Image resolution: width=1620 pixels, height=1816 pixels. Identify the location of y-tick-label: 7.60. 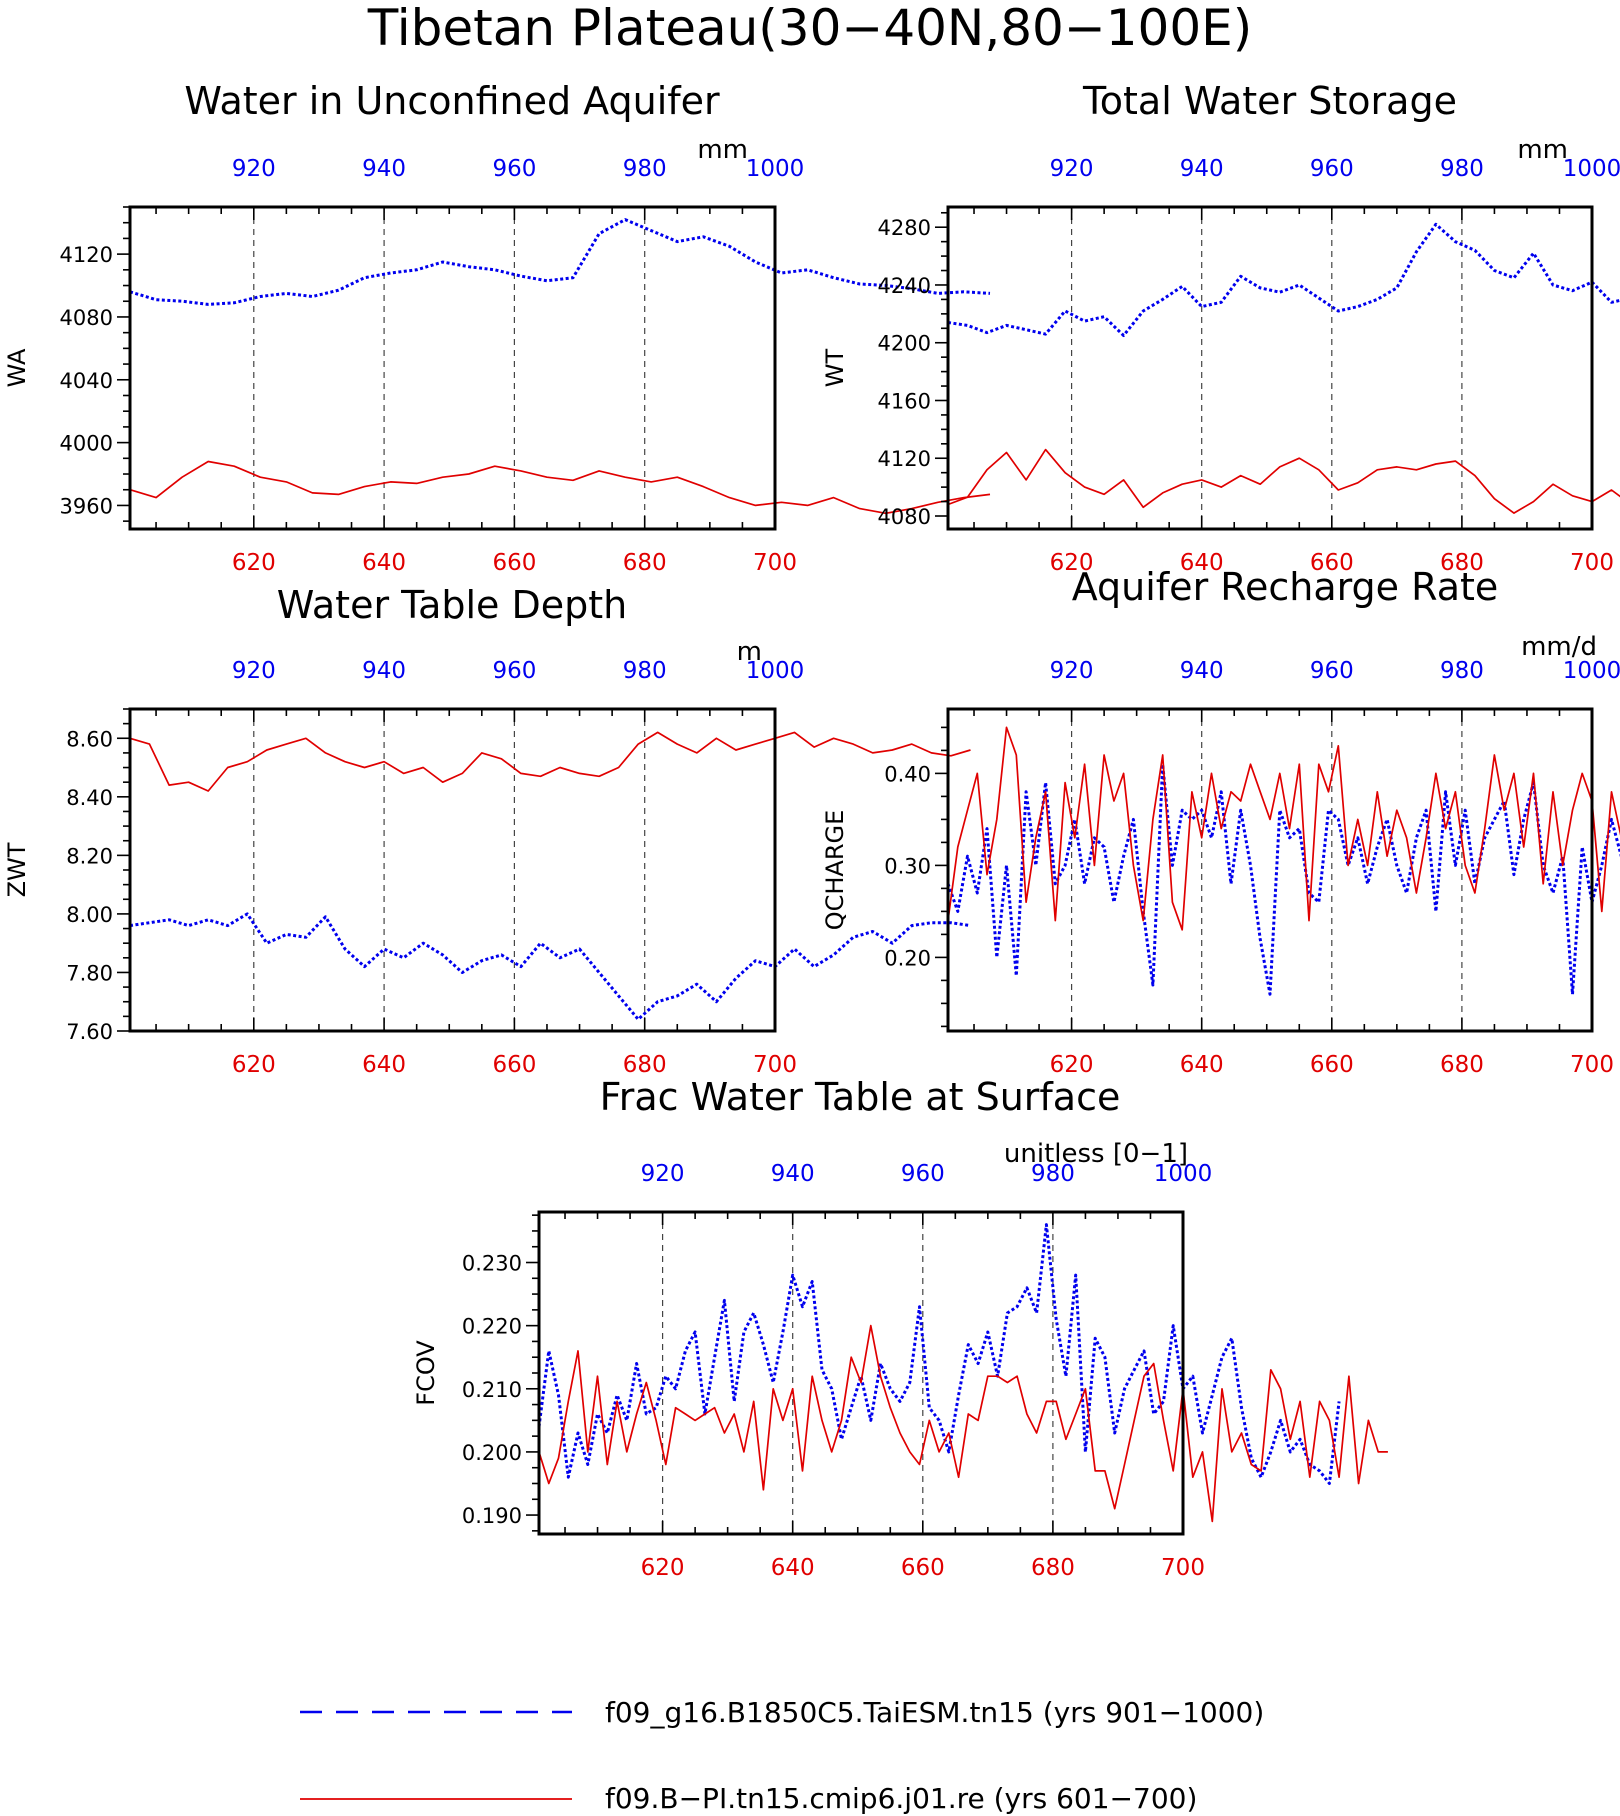
(89, 1032).